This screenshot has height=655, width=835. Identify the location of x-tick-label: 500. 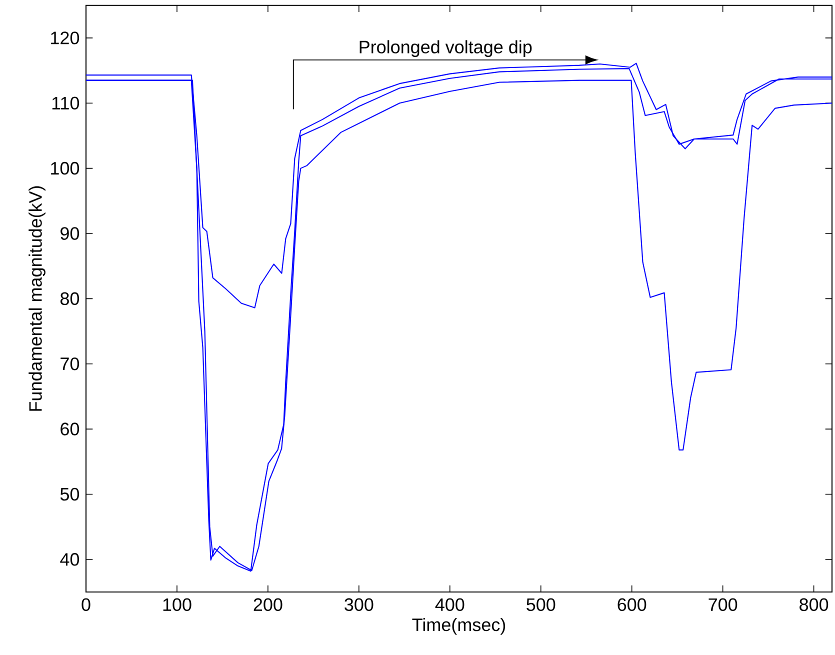
(541, 605).